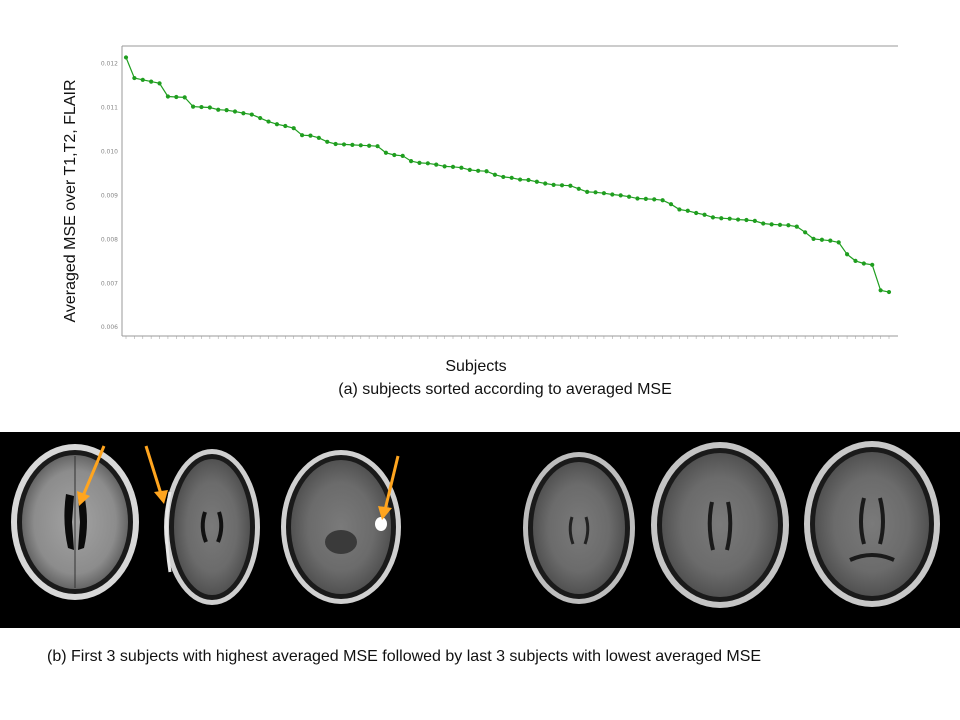  Describe the element at coordinates (109, 327) in the screenshot. I see `y-tick-label: 0.006` at that location.